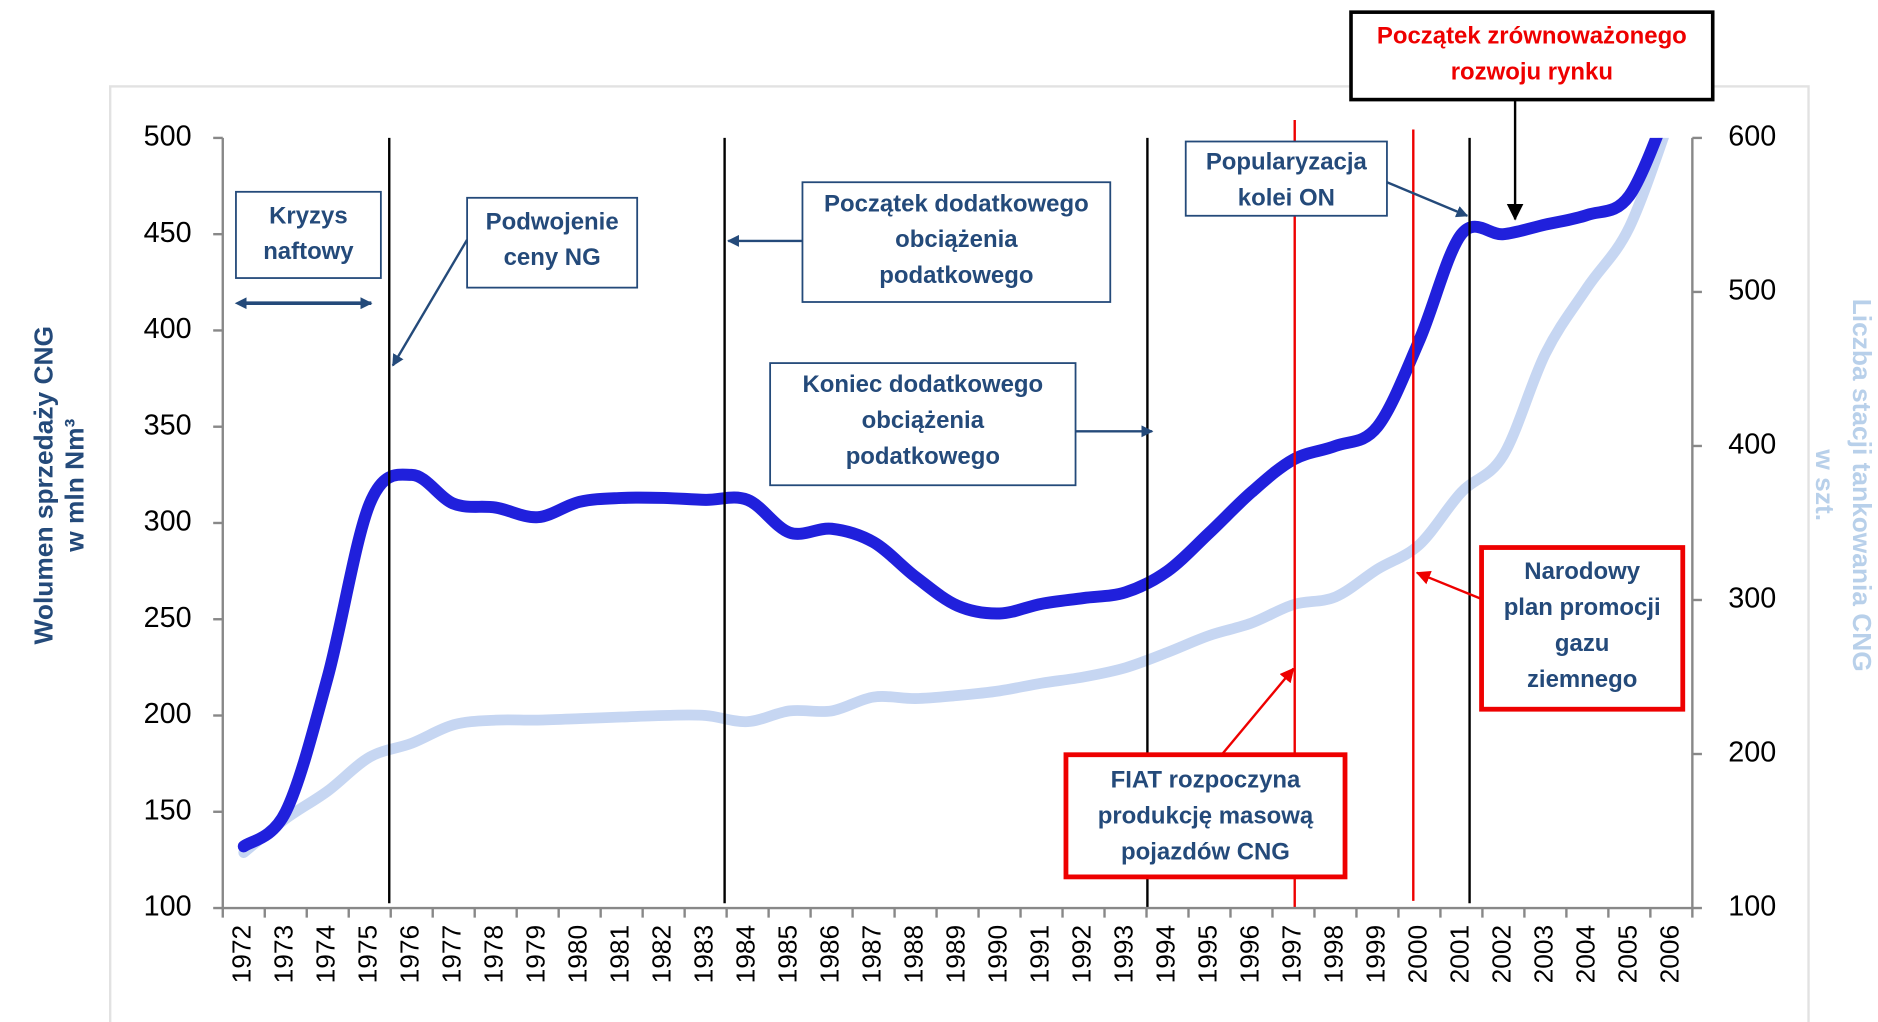  What do you see at coordinates (1375, 954) in the screenshot?
I see `x-tick-label: 1999` at bounding box center [1375, 954].